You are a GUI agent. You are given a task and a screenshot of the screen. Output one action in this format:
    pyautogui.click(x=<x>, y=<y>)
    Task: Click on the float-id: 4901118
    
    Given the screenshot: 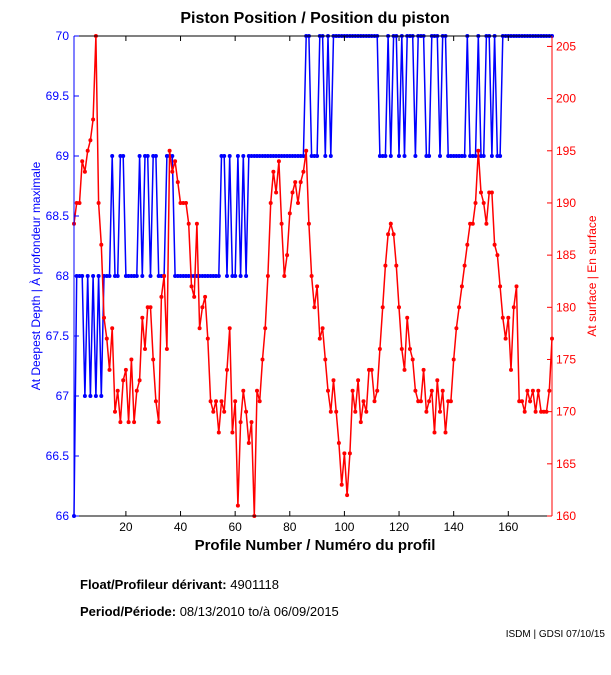 What is the action you would take?
    pyautogui.click(x=254, y=584)
    